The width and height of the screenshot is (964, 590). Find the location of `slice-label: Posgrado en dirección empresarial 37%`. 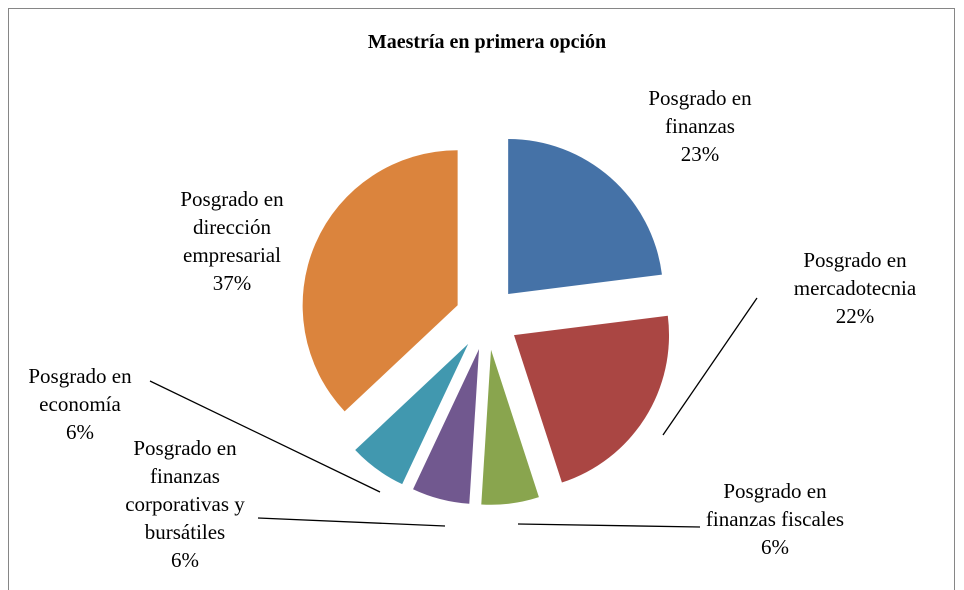

slice-label: Posgrado en dirección empresarial 37% is located at coordinates (232, 241).